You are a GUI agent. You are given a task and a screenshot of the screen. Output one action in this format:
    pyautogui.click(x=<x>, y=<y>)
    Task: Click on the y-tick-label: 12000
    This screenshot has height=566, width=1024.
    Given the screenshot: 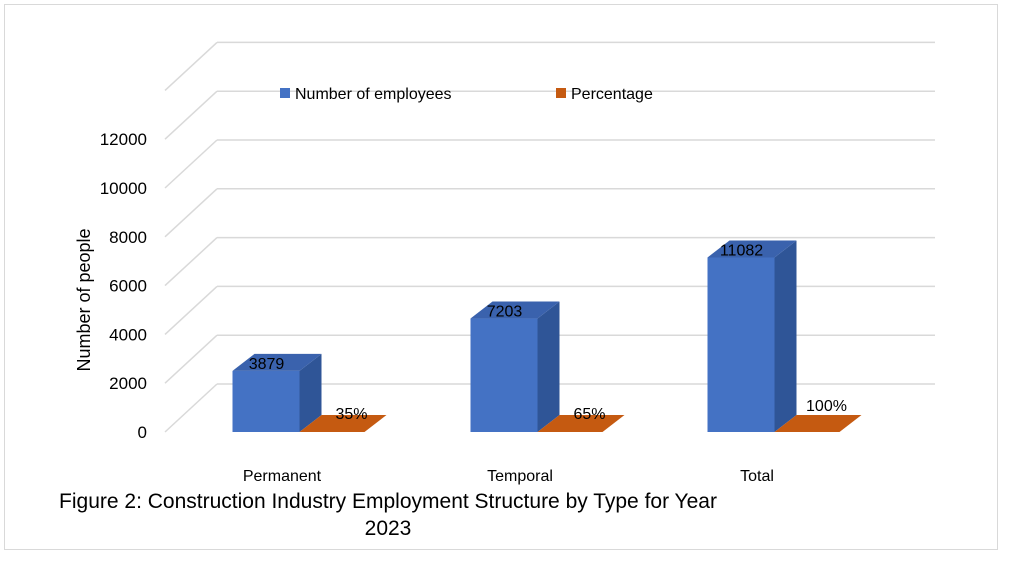 What is the action you would take?
    pyautogui.click(x=123, y=139)
    